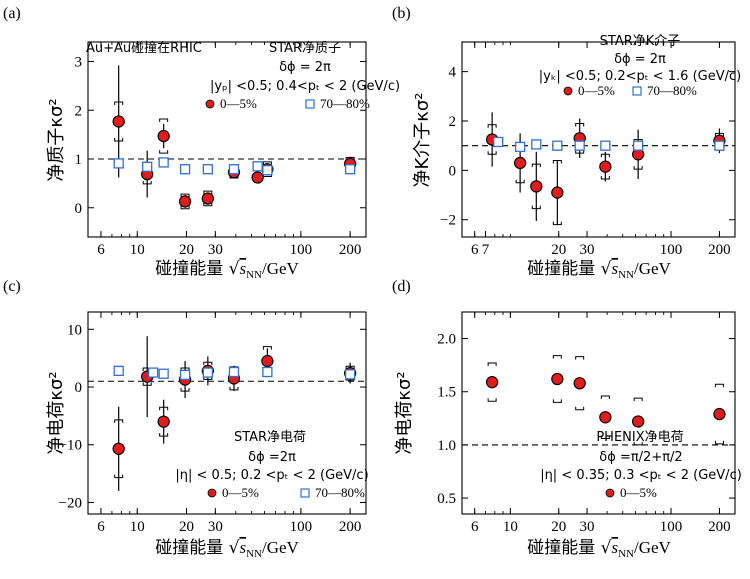 This screenshot has height=579, width=750. What do you see at coordinates (272, 457) in the screenshot?
I see `annotation-text: δϕ =2π` at bounding box center [272, 457].